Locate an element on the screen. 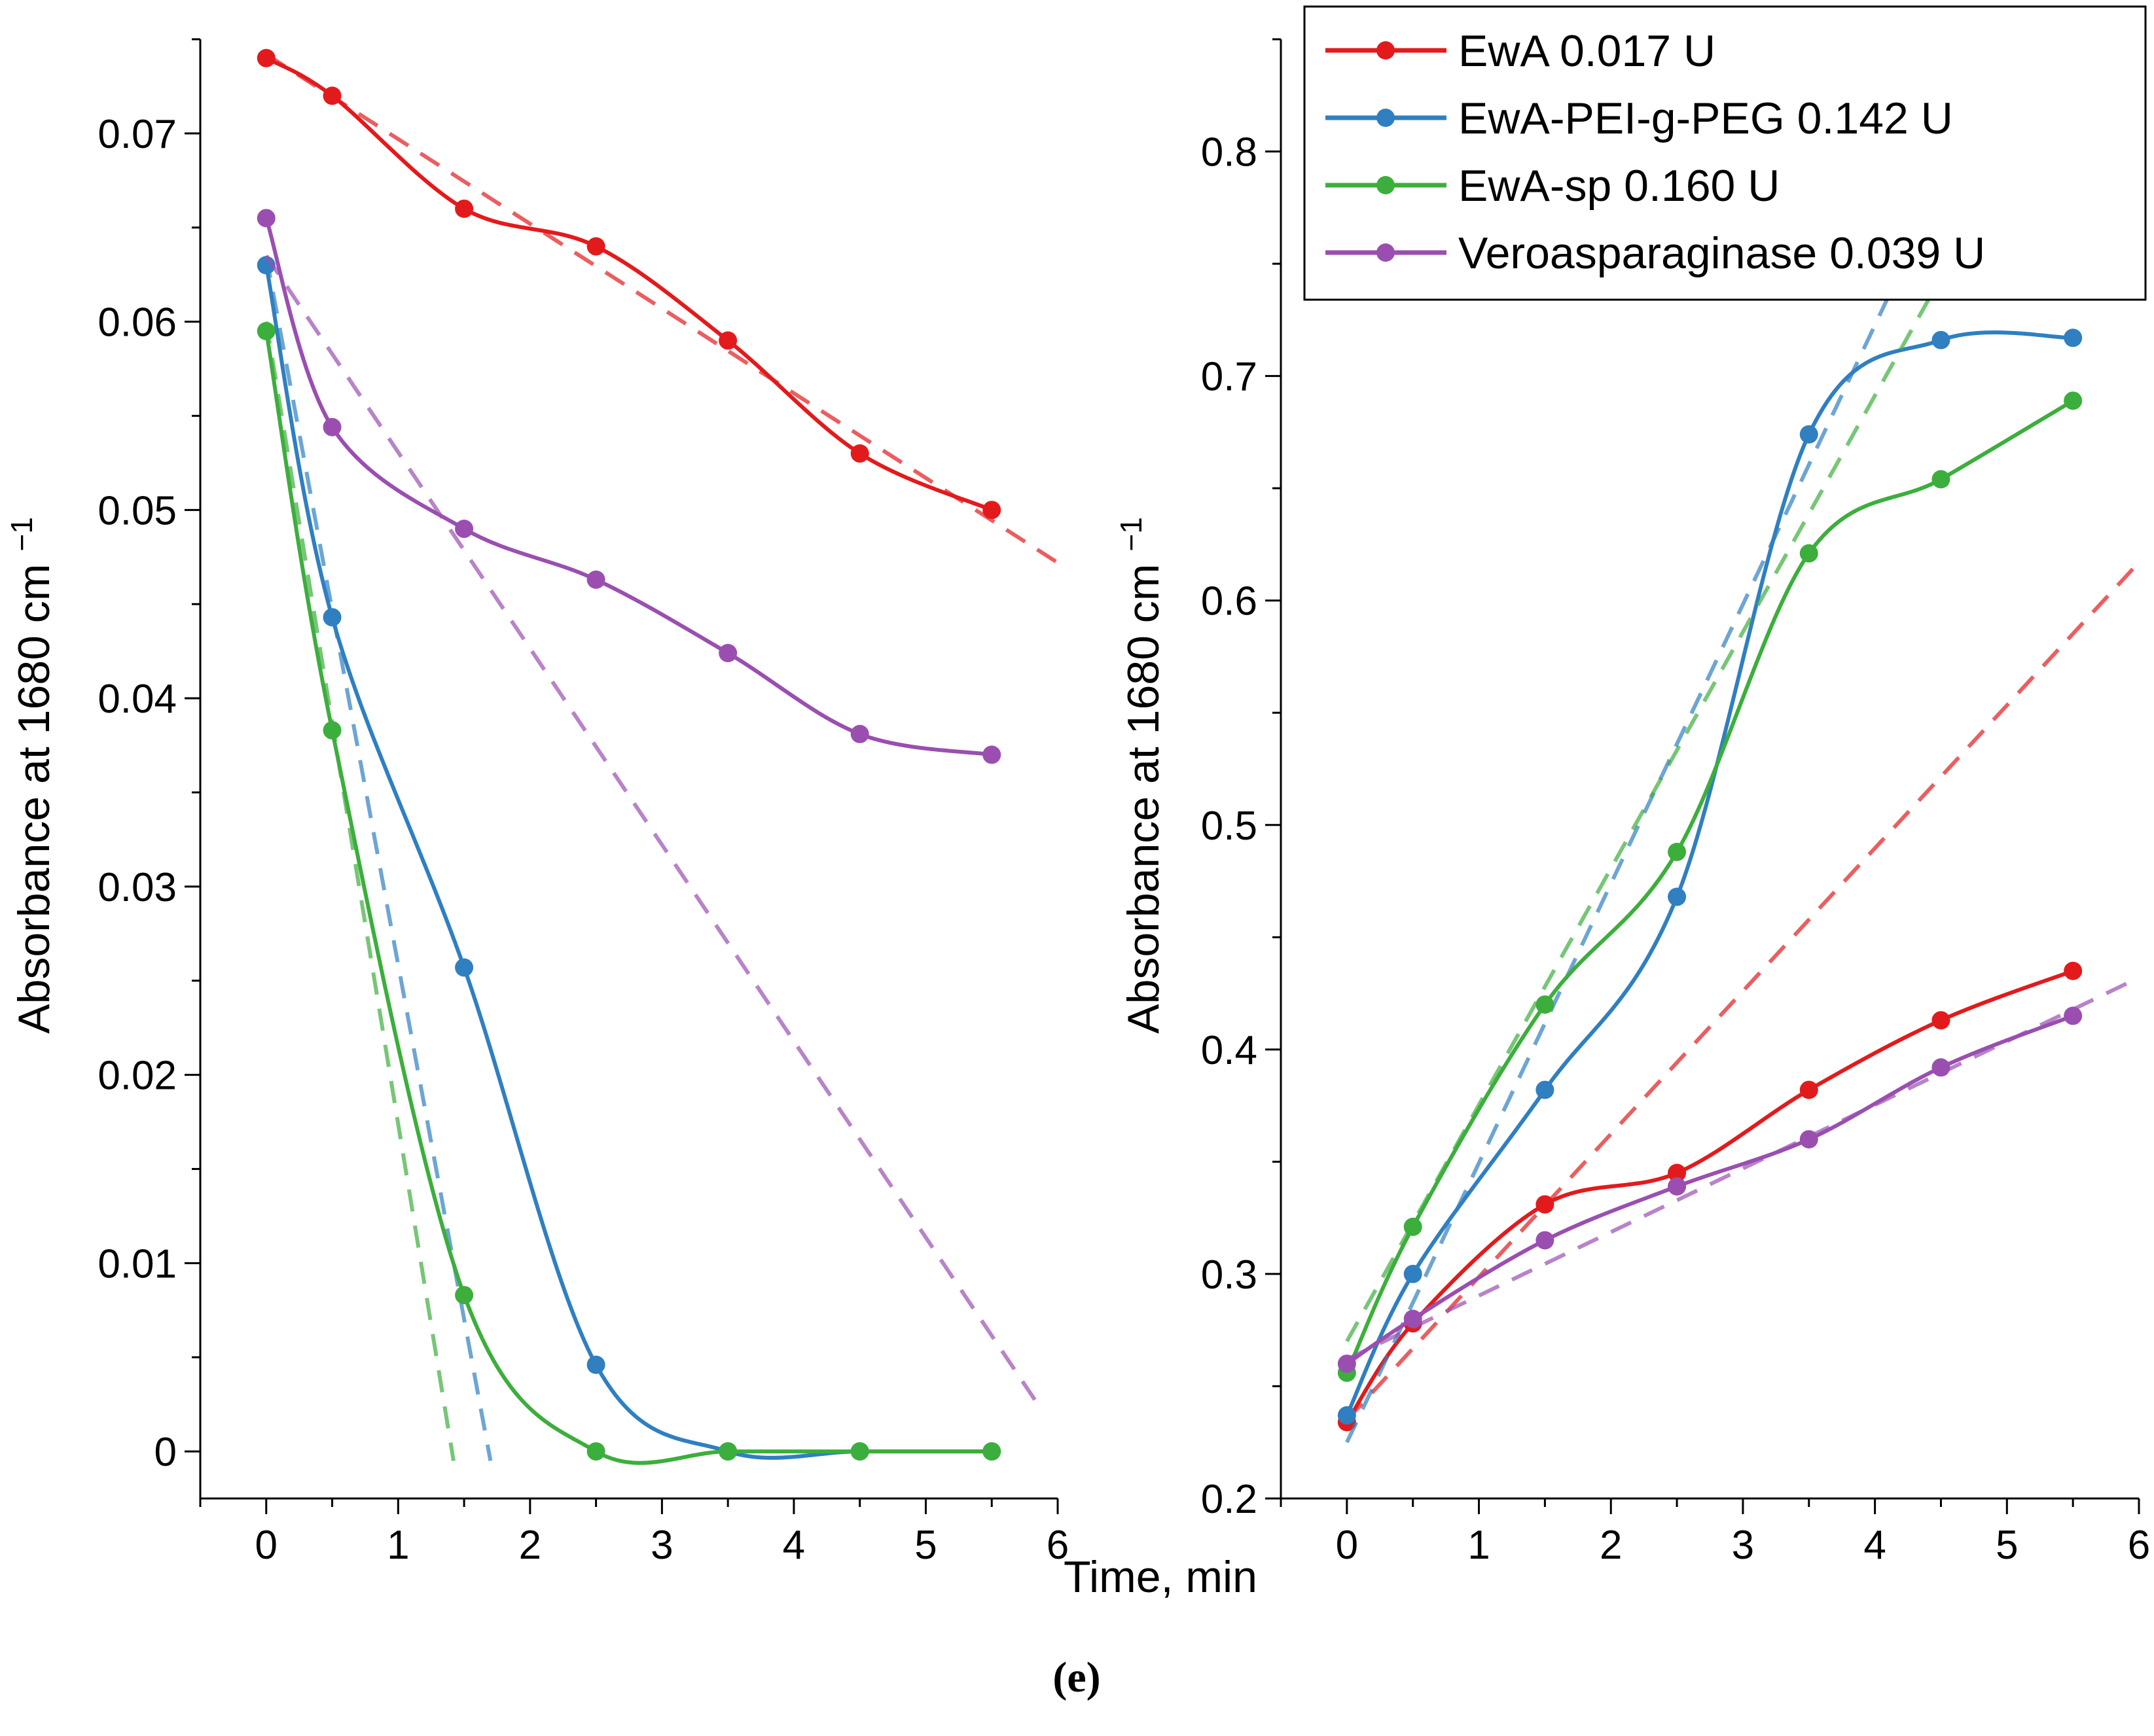 This screenshot has height=1736, width=2154. left-x-tick-label: 5 is located at coordinates (925, 1545).